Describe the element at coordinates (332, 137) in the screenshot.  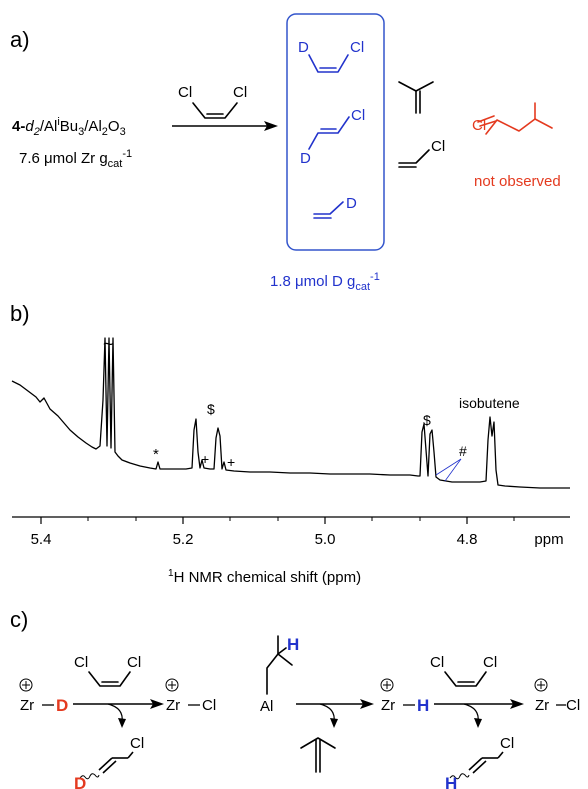
I see `product-trans-d-vinyl-chloride: Cl D` at that location.